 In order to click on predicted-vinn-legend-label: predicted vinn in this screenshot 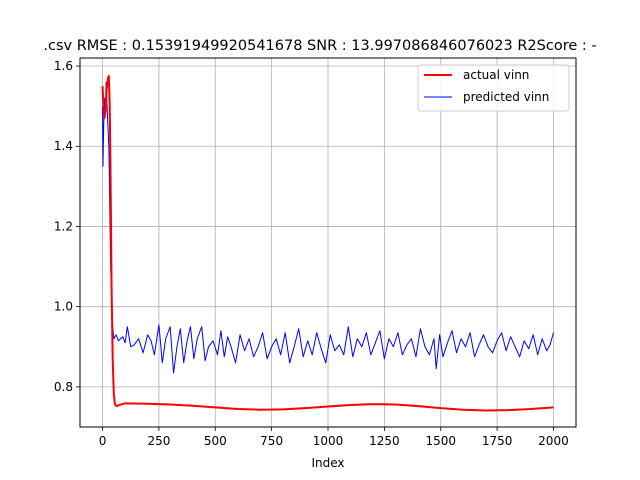, I will do `click(506, 97)`.